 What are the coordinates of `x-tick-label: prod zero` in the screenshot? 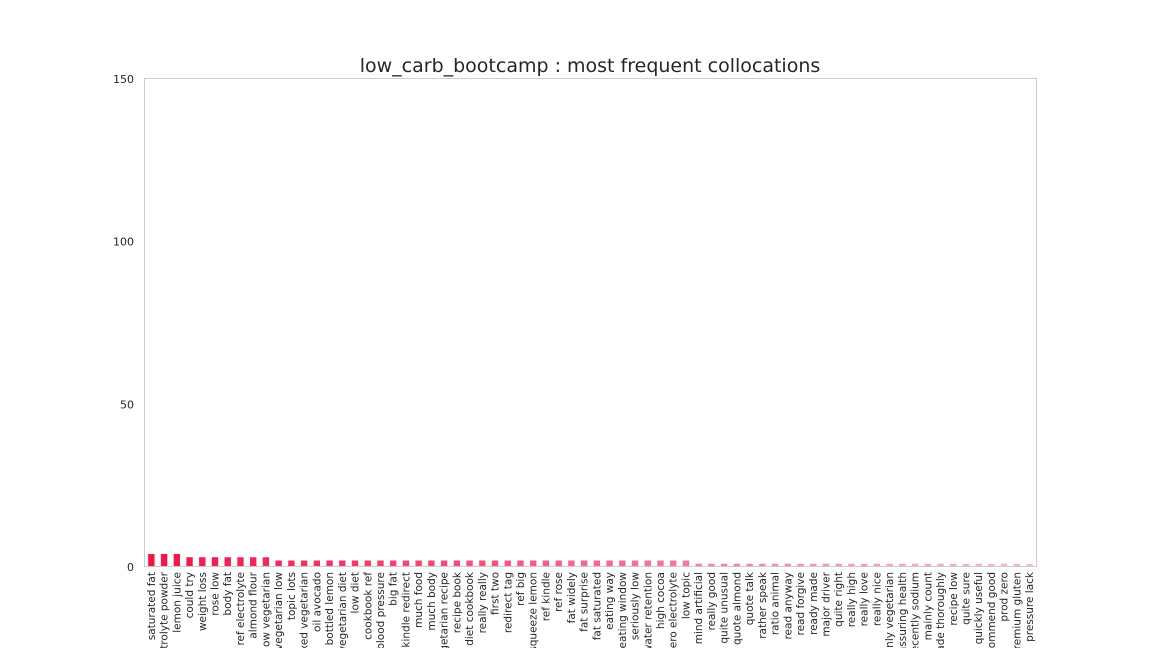 It's located at (1005, 597).